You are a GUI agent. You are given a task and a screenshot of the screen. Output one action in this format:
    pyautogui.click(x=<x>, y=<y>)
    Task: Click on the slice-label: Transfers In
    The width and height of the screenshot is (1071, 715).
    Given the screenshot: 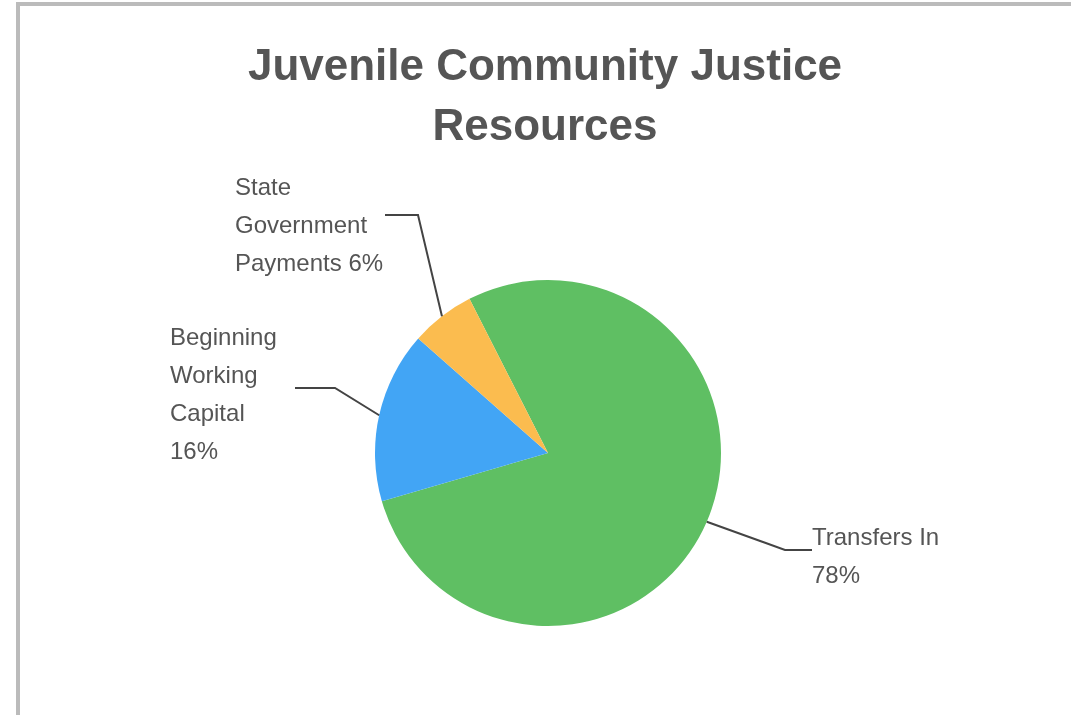 What is the action you would take?
    pyautogui.click(x=876, y=536)
    